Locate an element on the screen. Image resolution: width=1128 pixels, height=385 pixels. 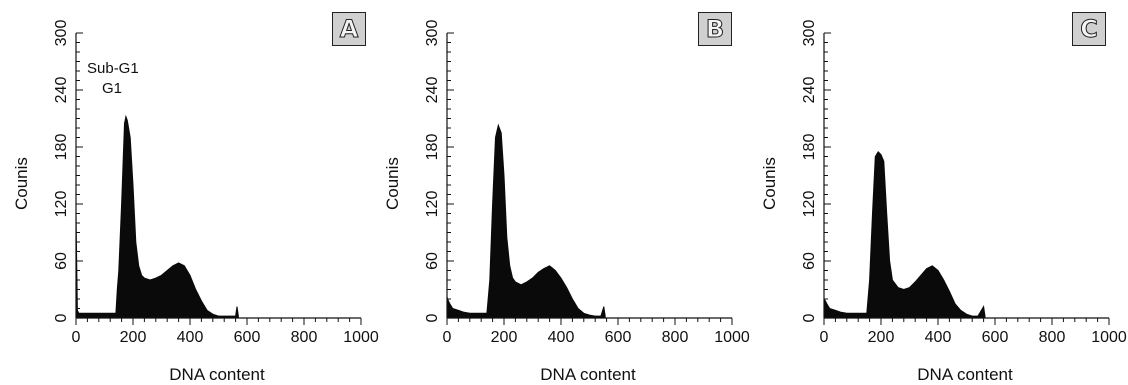
panel-label-a: A is located at coordinates (349, 29).